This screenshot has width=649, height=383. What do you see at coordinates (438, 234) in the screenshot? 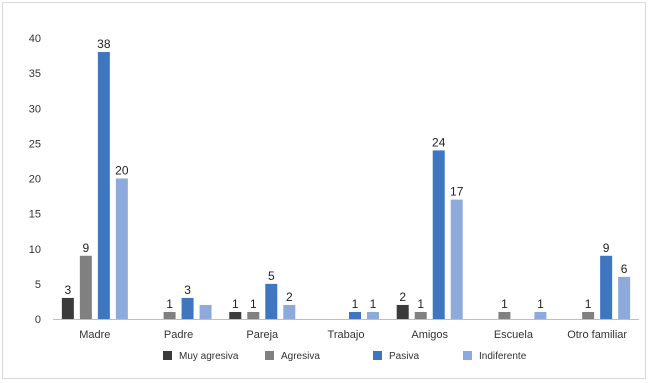
I see `bar-pasiva-amigos` at bounding box center [438, 234].